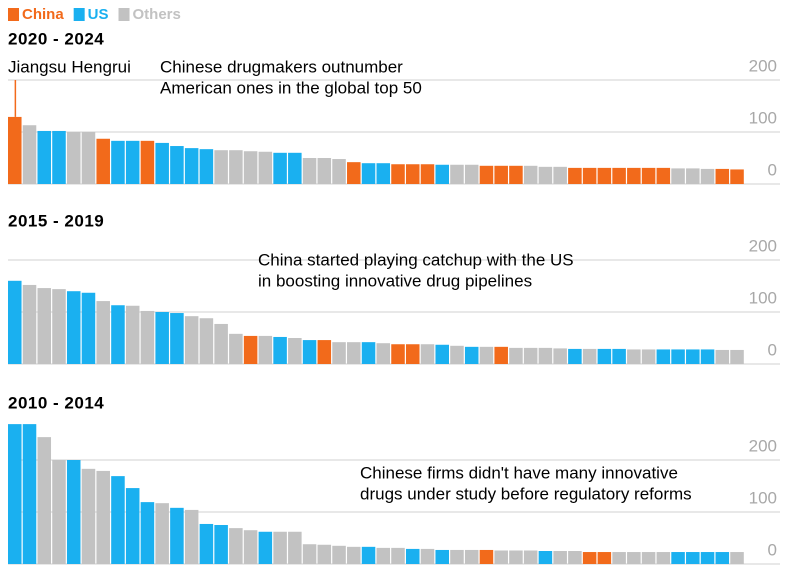 This screenshot has height=572, width=795. Describe the element at coordinates (69, 66) in the screenshot. I see `highlight-label: Jiangsu Hengrui` at that location.